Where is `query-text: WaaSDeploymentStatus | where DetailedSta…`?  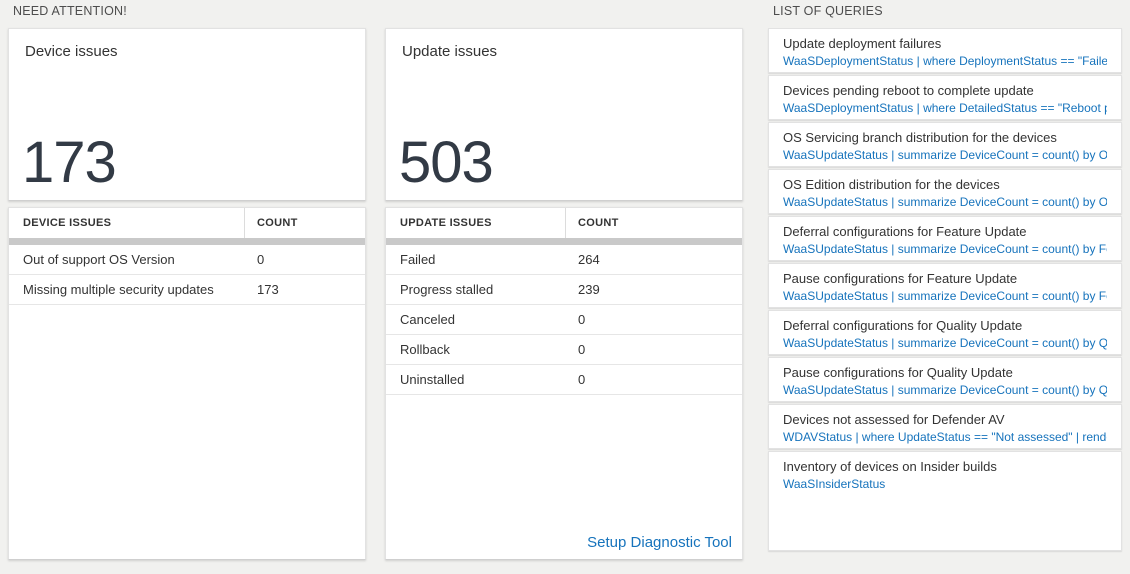
query-text: WaaSDeploymentStatus | where DetailedSta… is located at coordinates (945, 108).